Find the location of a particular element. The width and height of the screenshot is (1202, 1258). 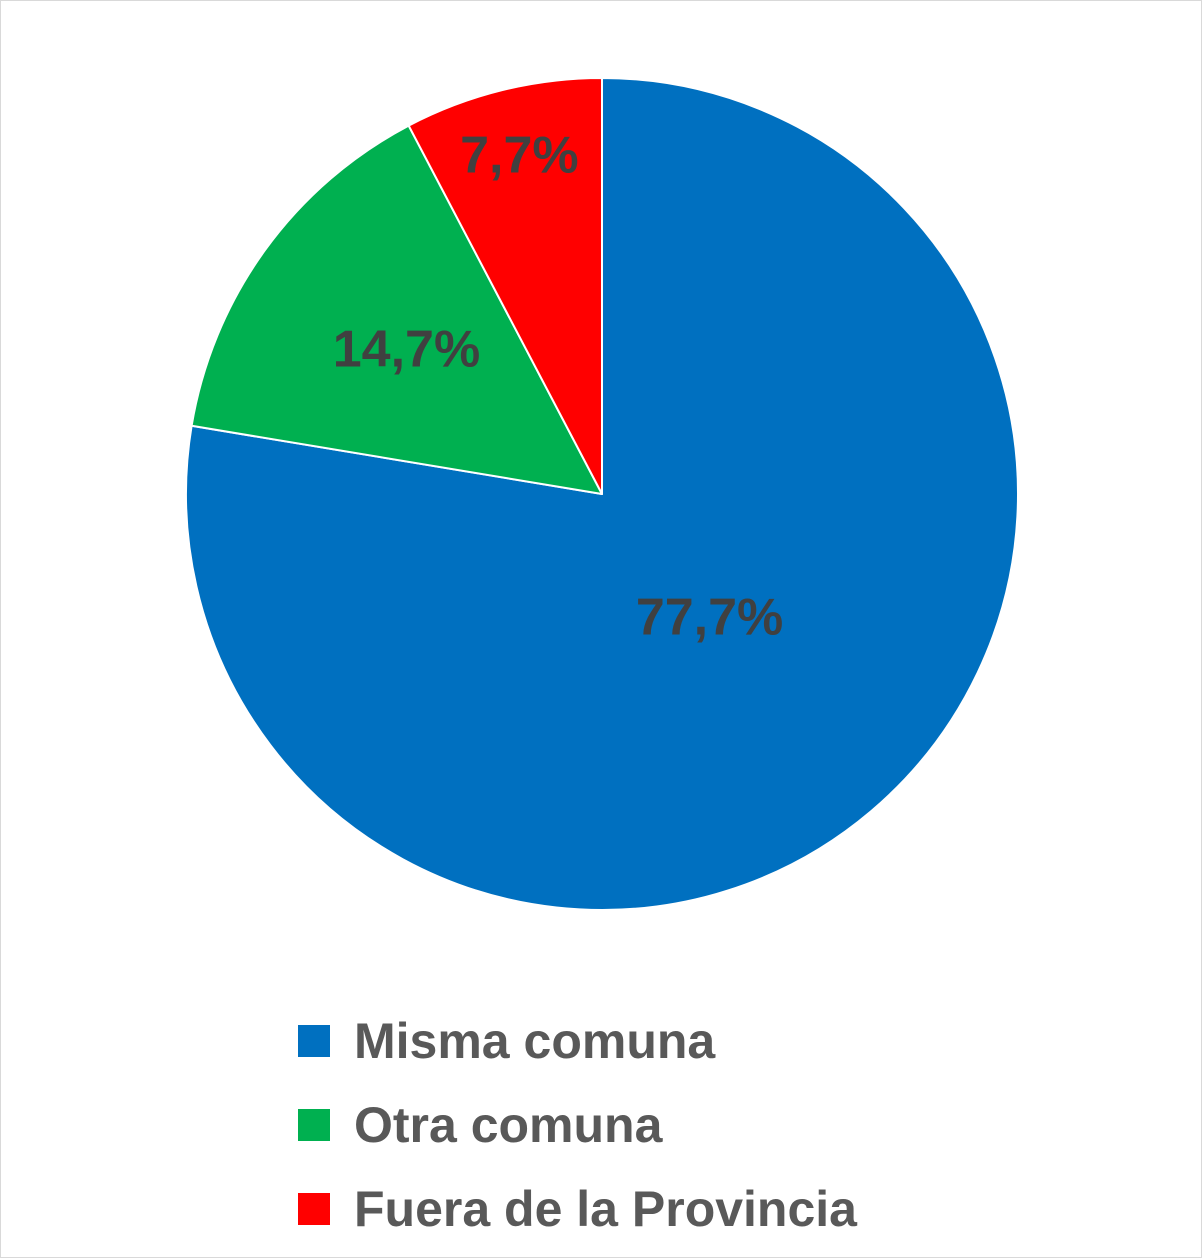

legend-item-otra-comuna: Otra comuna is located at coordinates (648, 1125).